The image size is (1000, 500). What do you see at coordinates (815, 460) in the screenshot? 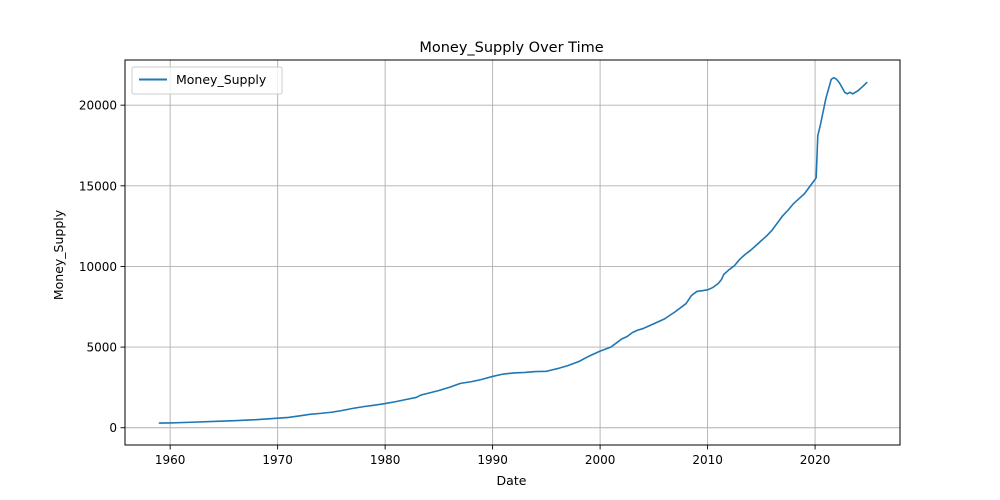
I see `x-tick-label: 2020` at bounding box center [815, 460].